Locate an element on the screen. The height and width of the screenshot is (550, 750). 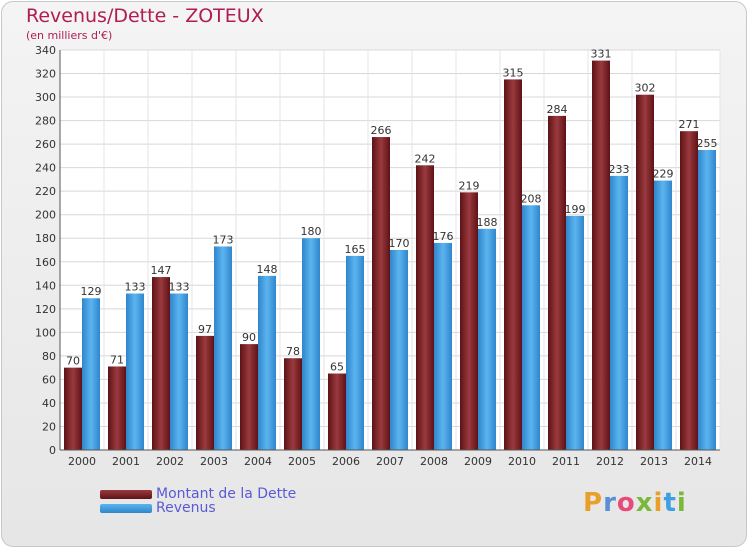
data-label: 170 is located at coordinates (399, 243).